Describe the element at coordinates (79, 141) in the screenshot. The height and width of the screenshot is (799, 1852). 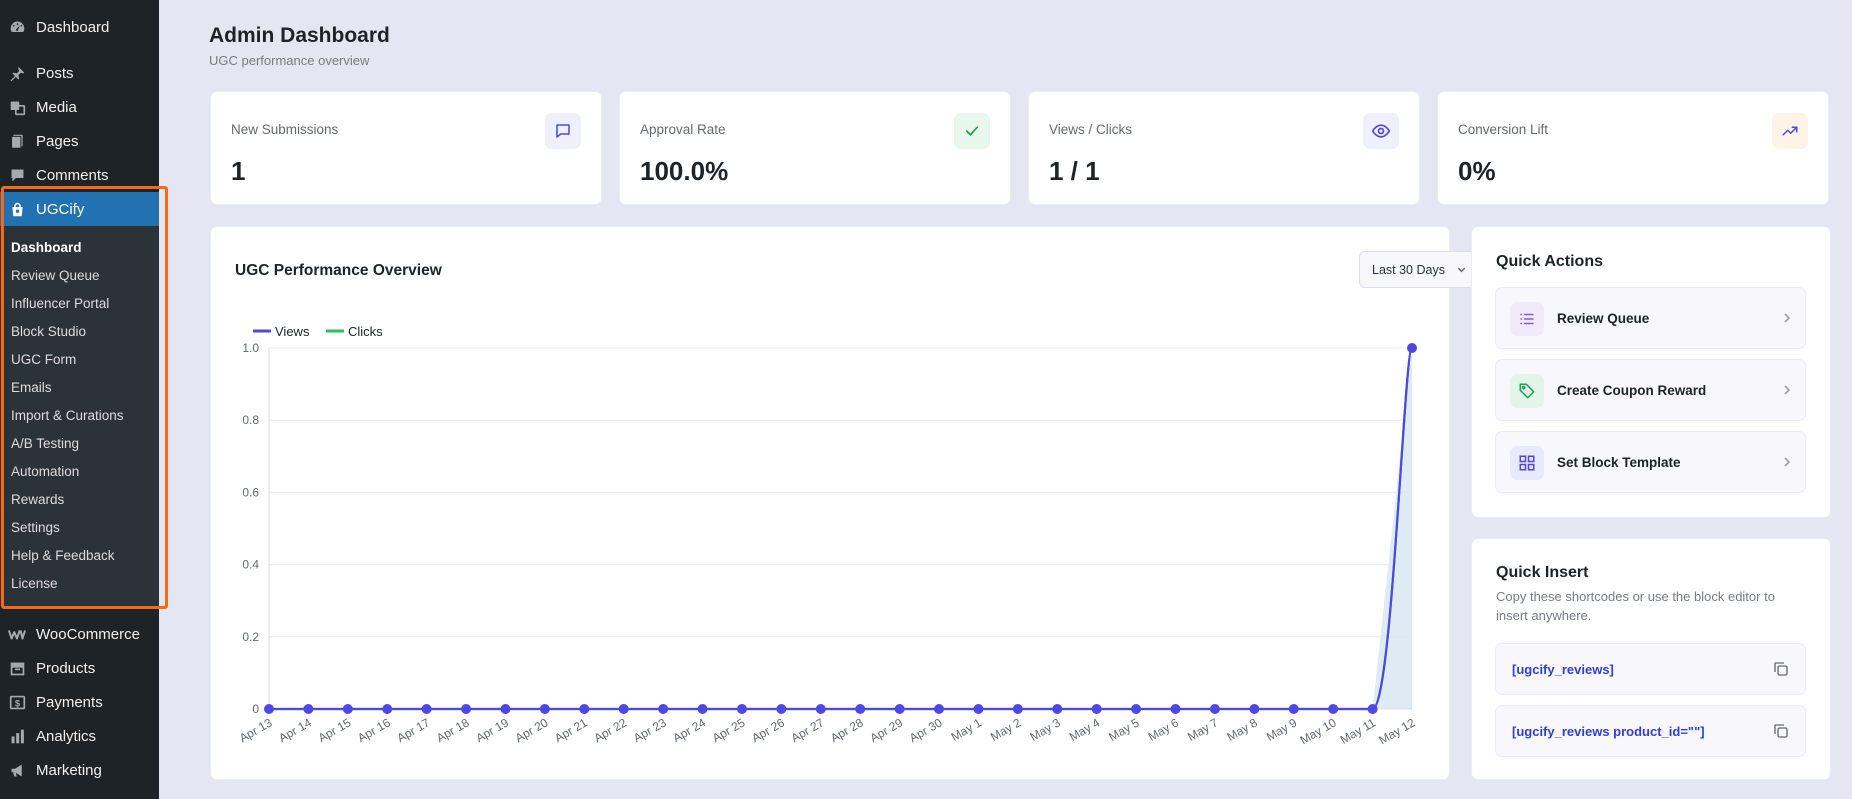
I see `menu-item-pages: Pages` at that location.